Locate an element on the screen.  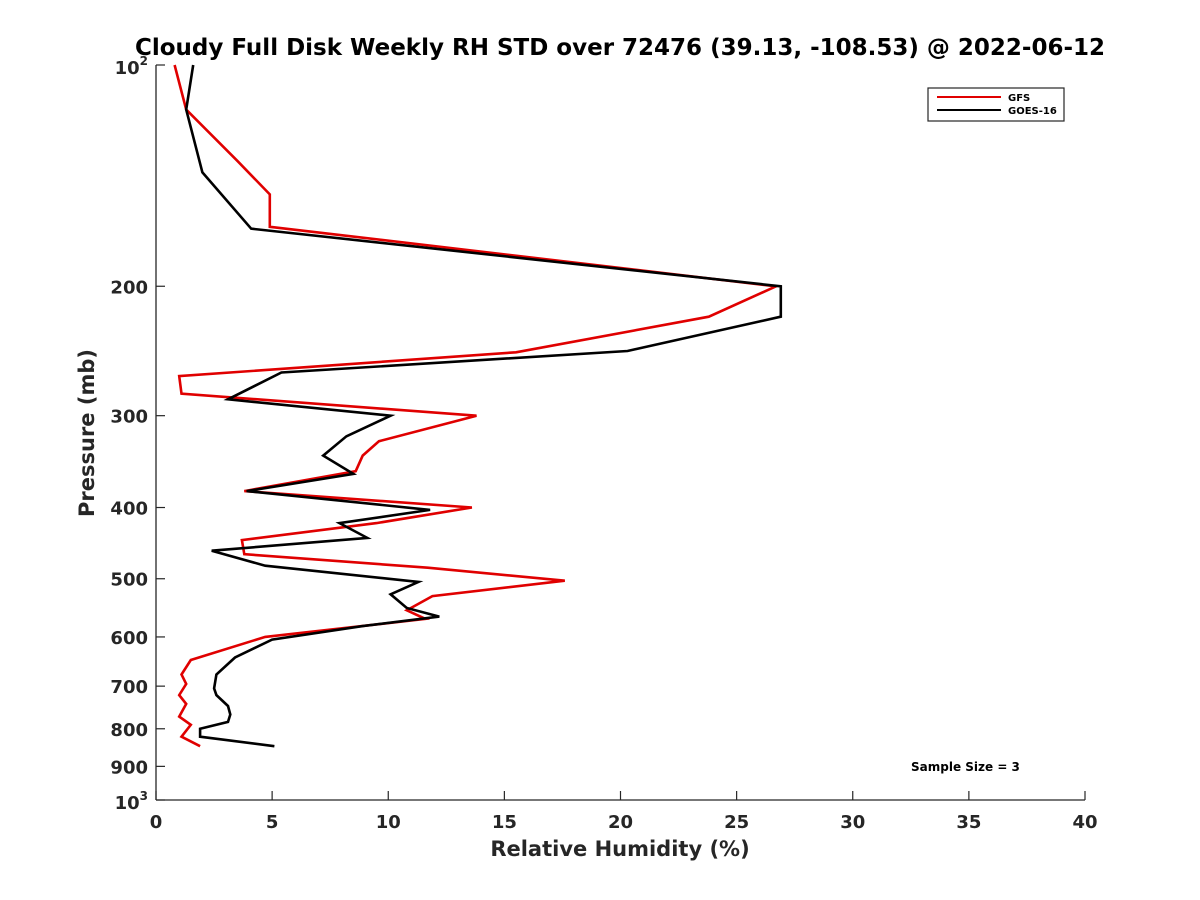
y-tick-label-power: 10³ is located at coordinates (131, 801).